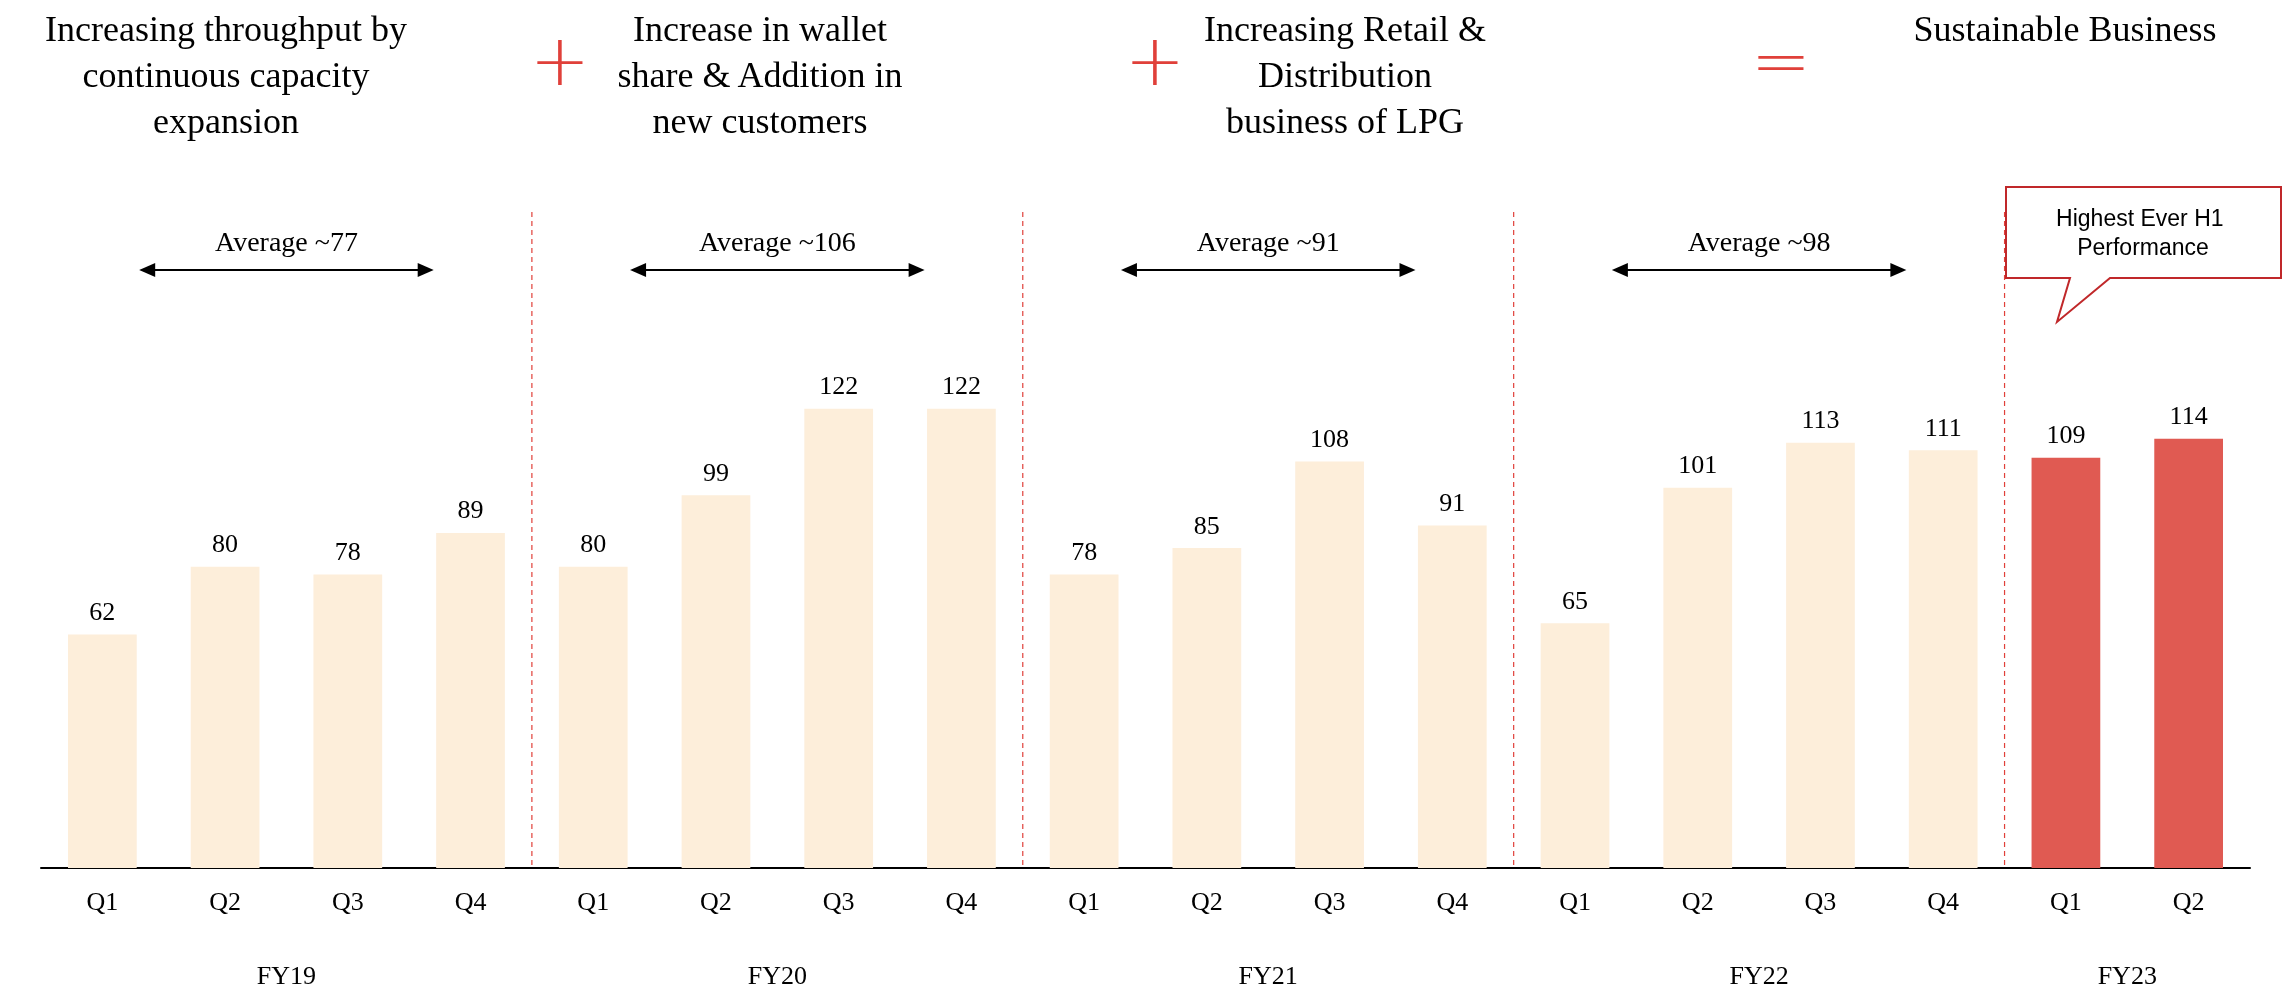 This screenshot has width=2293, height=997. I want to click on text: Sustainable Business, so click(2065, 29).